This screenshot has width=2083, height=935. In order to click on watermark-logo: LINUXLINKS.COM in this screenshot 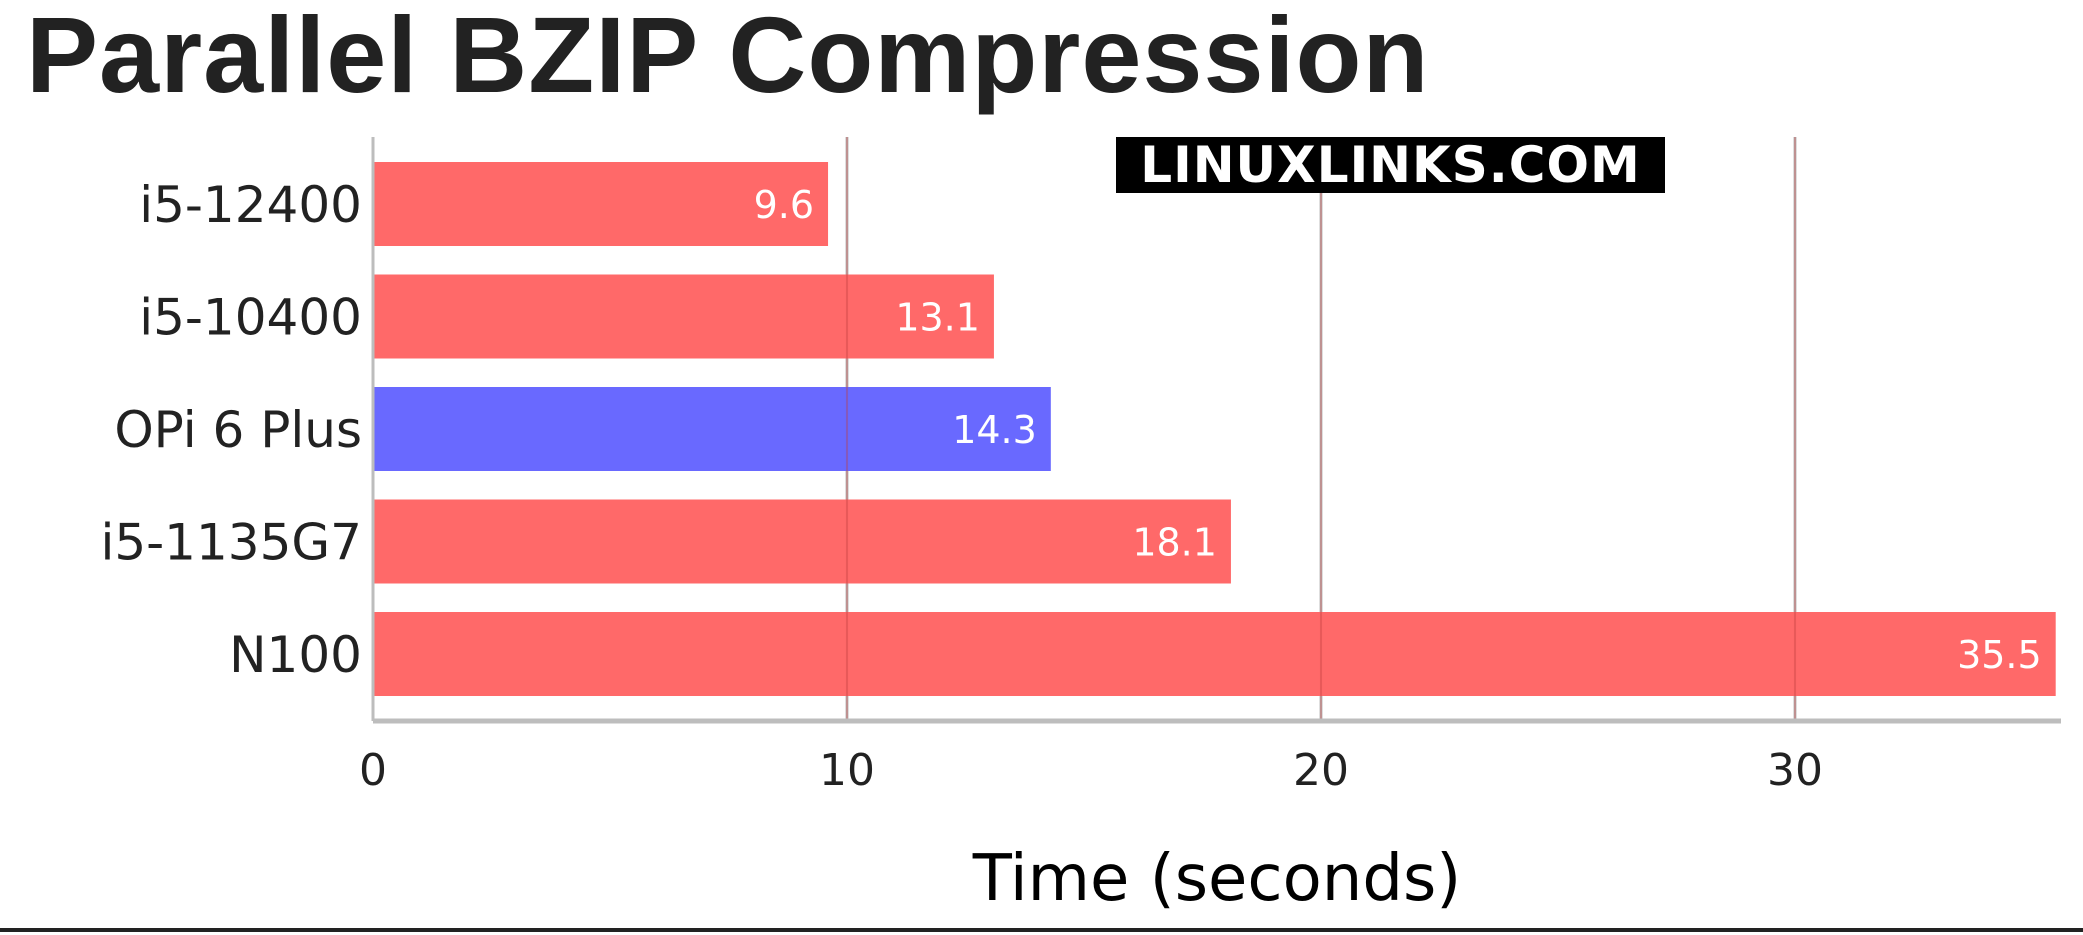, I will do `click(1390, 165)`.